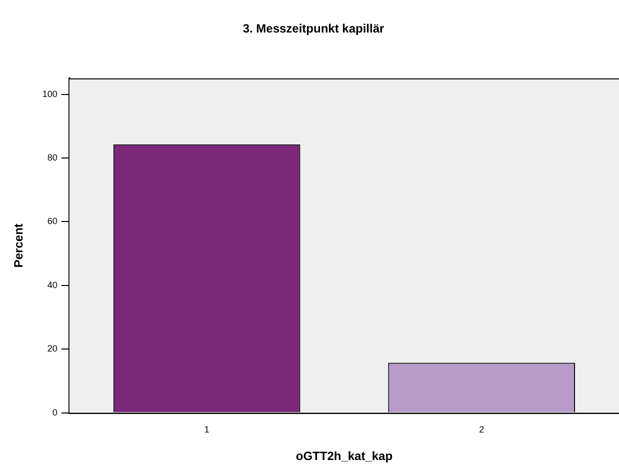  What do you see at coordinates (313, 29) in the screenshot?
I see `chart-title: 3. Messzeitpunkt kapillär` at bounding box center [313, 29].